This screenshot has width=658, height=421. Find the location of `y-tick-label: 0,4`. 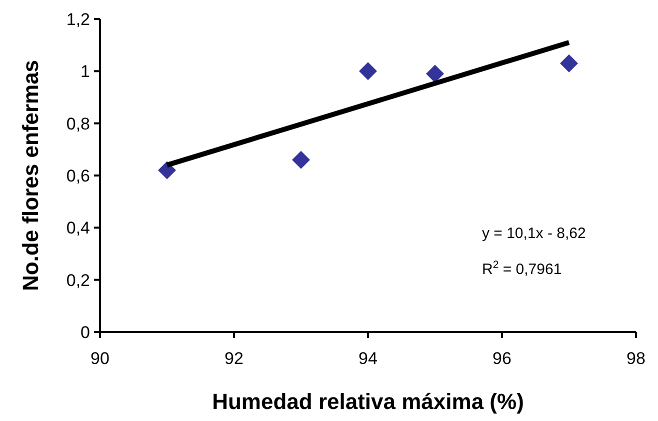

y-tick-label: 0,4 is located at coordinates (78, 228).